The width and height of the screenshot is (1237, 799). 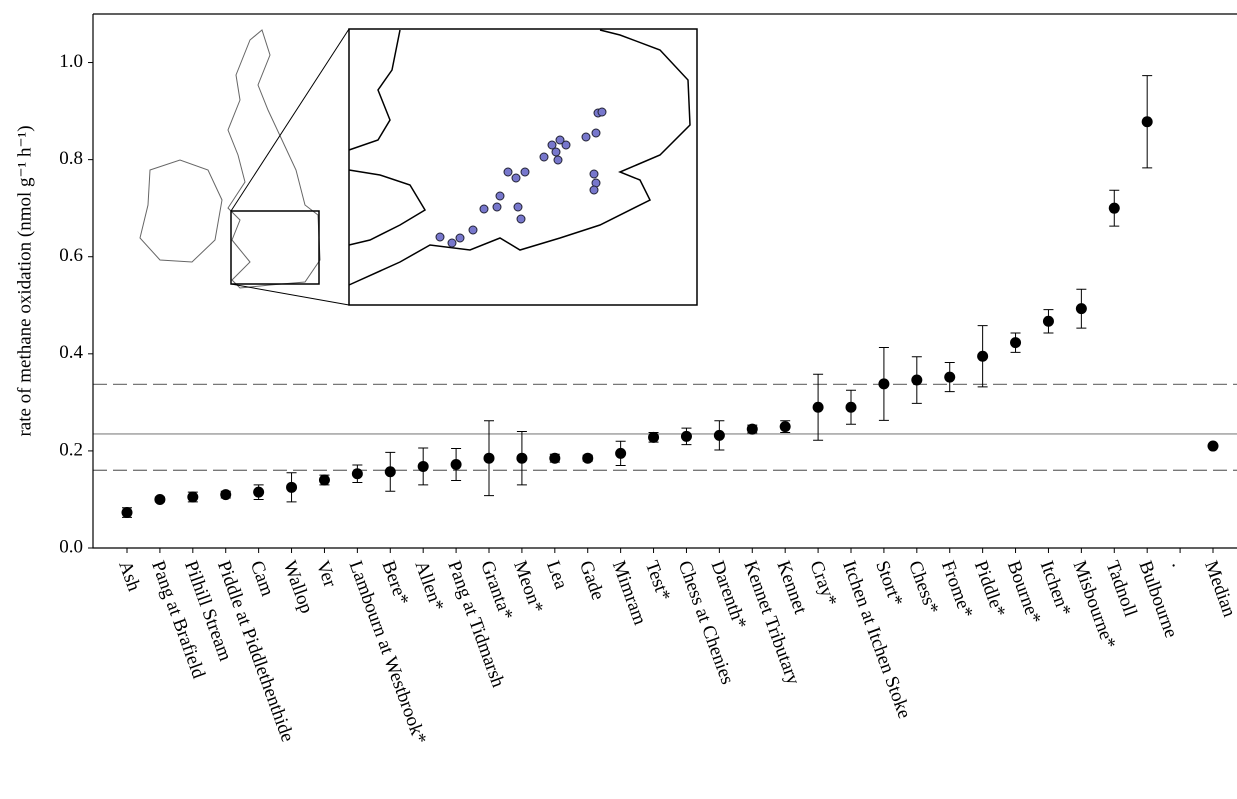 What do you see at coordinates (591, 580) in the screenshot?
I see `x-tick-label: Gade` at bounding box center [591, 580].